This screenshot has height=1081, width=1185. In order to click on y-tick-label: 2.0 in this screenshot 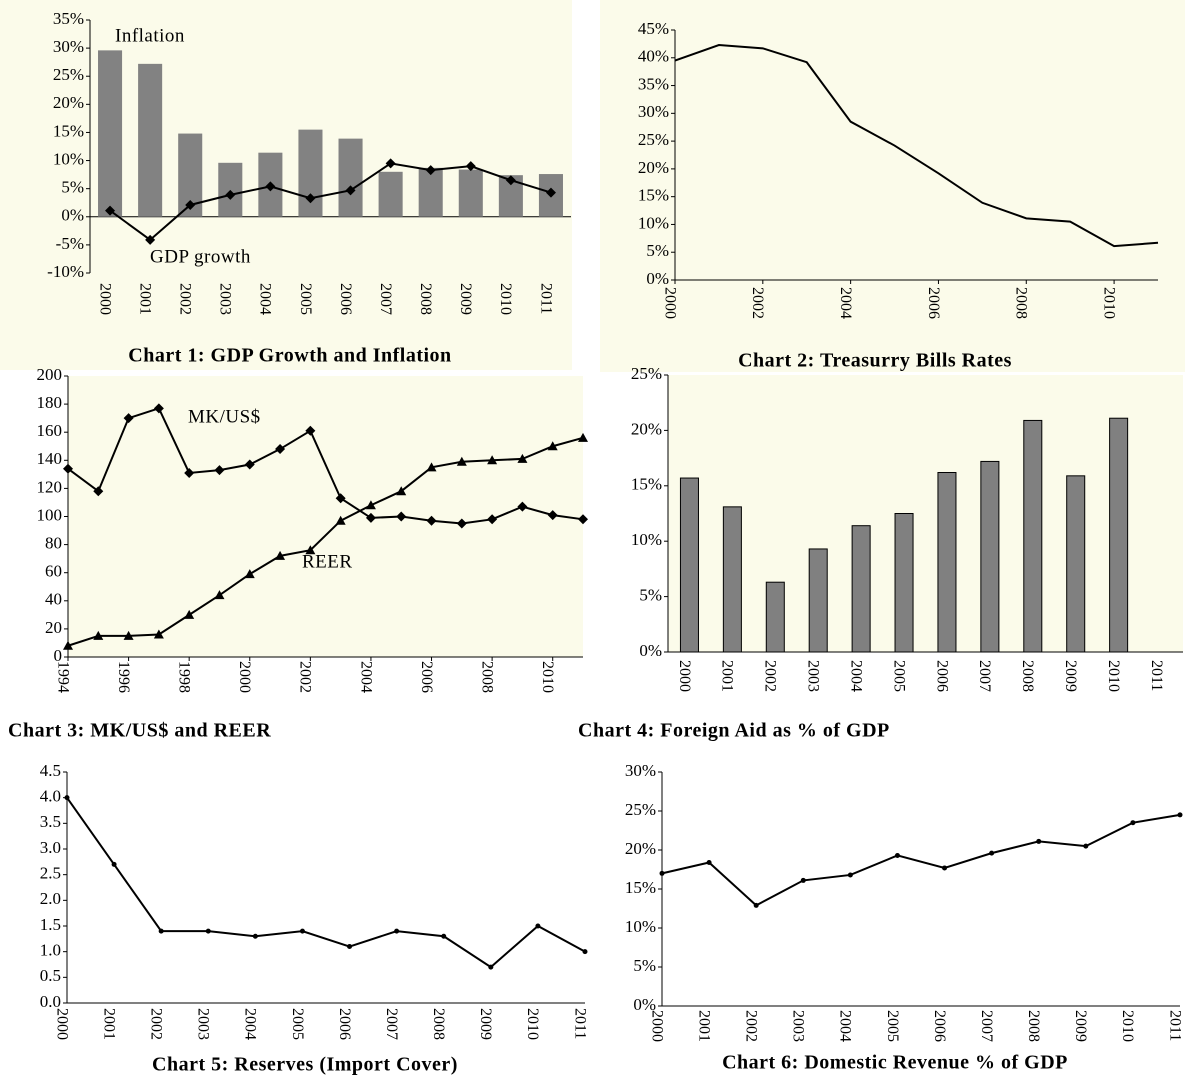, I will do `click(50, 898)`.